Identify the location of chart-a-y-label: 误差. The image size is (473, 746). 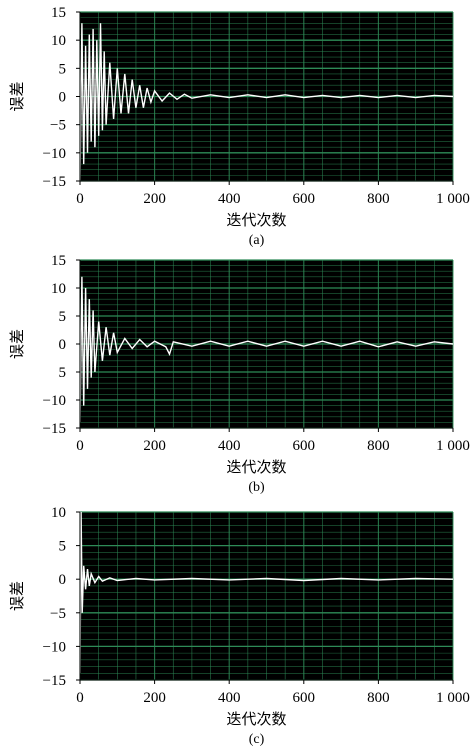
(17, 96).